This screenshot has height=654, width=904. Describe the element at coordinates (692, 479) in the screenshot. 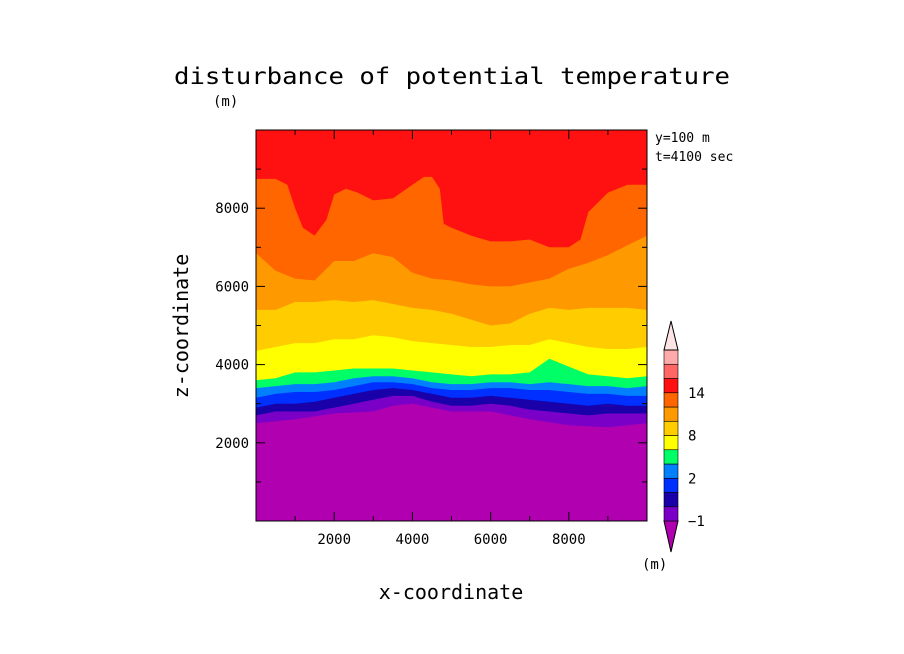

I see `colorbar-label: 2` at that location.